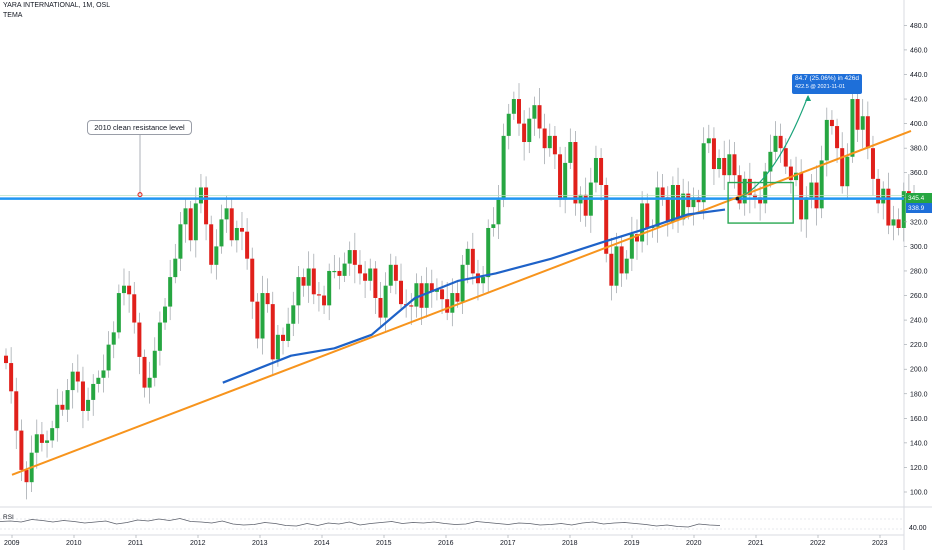  What do you see at coordinates (260, 543) in the screenshot?
I see `x-tick-label: 2013` at bounding box center [260, 543].